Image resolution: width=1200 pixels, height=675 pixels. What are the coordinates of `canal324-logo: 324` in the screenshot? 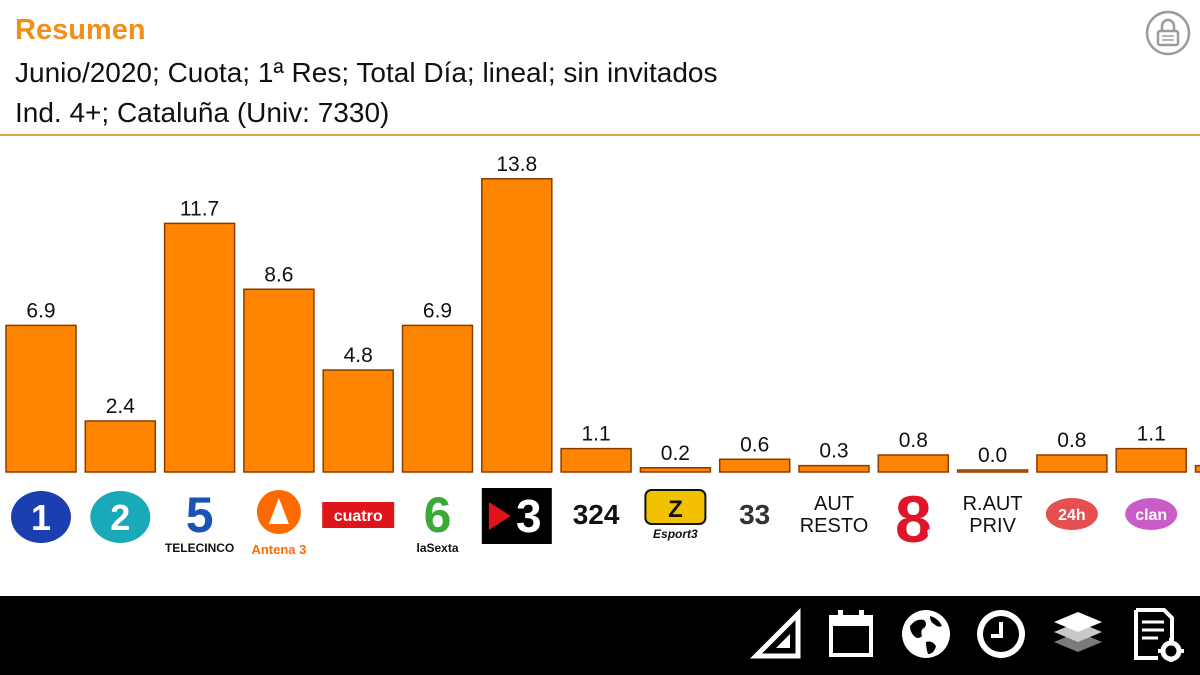 It's located at (596, 514).